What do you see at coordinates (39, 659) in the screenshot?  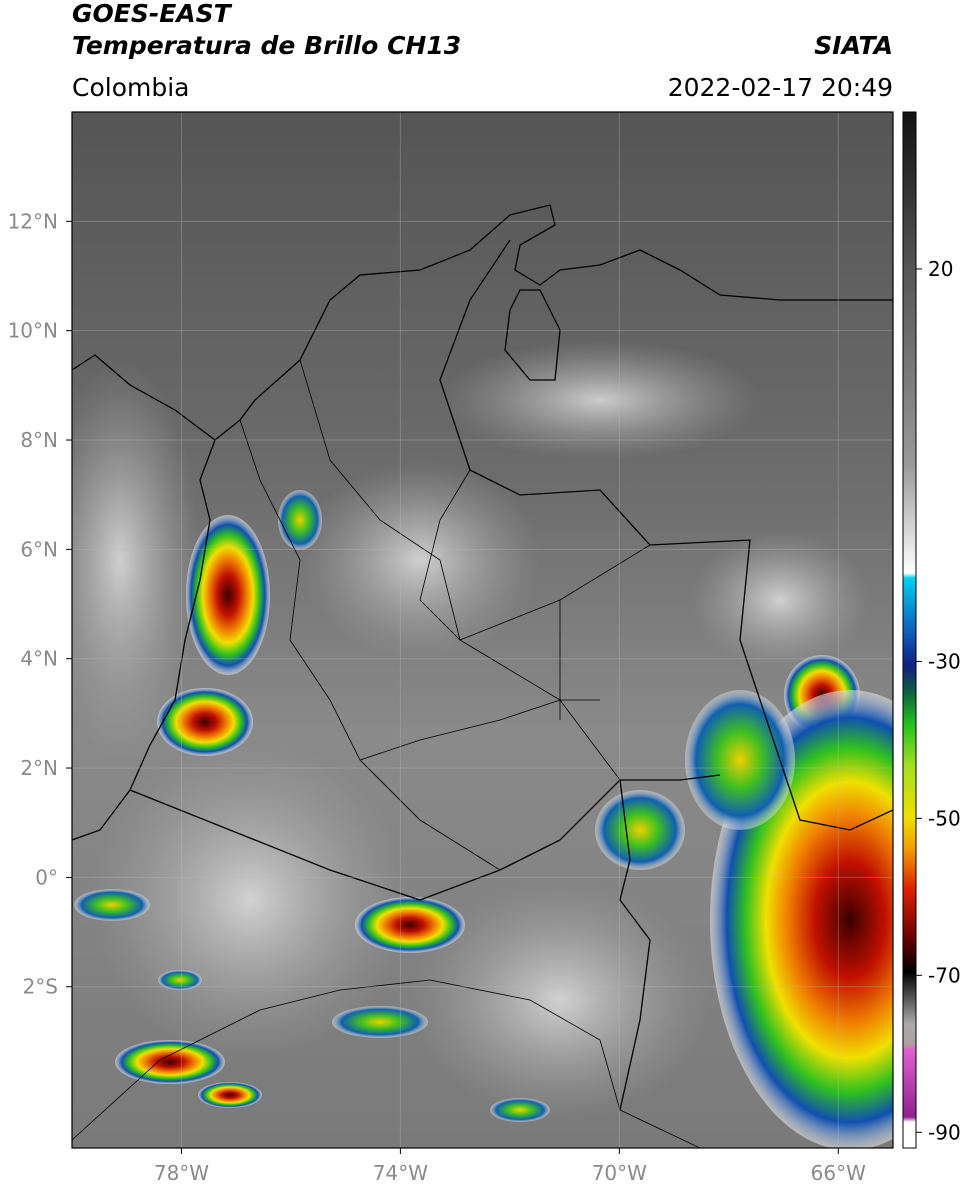 I see `lat-tick-label: 4°N` at bounding box center [39, 659].